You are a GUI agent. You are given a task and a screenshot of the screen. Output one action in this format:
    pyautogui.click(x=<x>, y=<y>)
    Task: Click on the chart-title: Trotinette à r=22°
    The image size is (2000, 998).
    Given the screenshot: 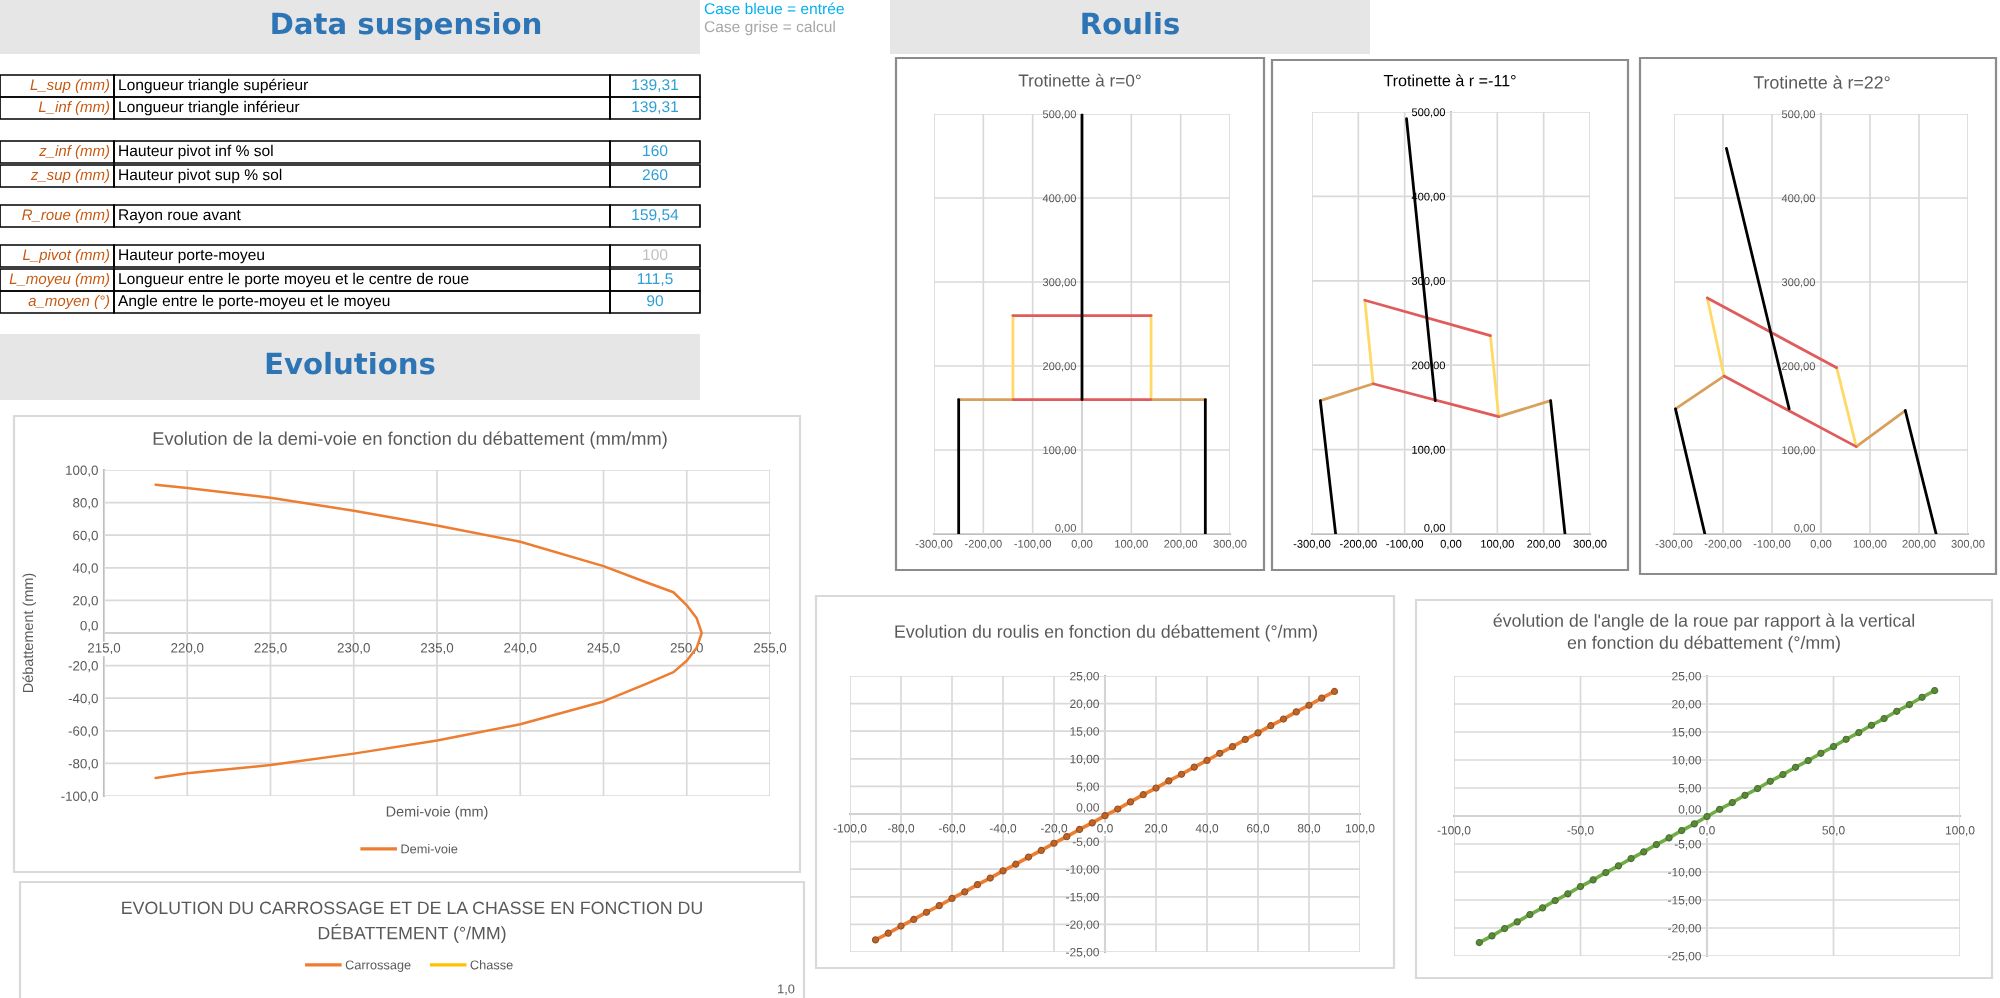 What is the action you would take?
    pyautogui.click(x=1821, y=82)
    